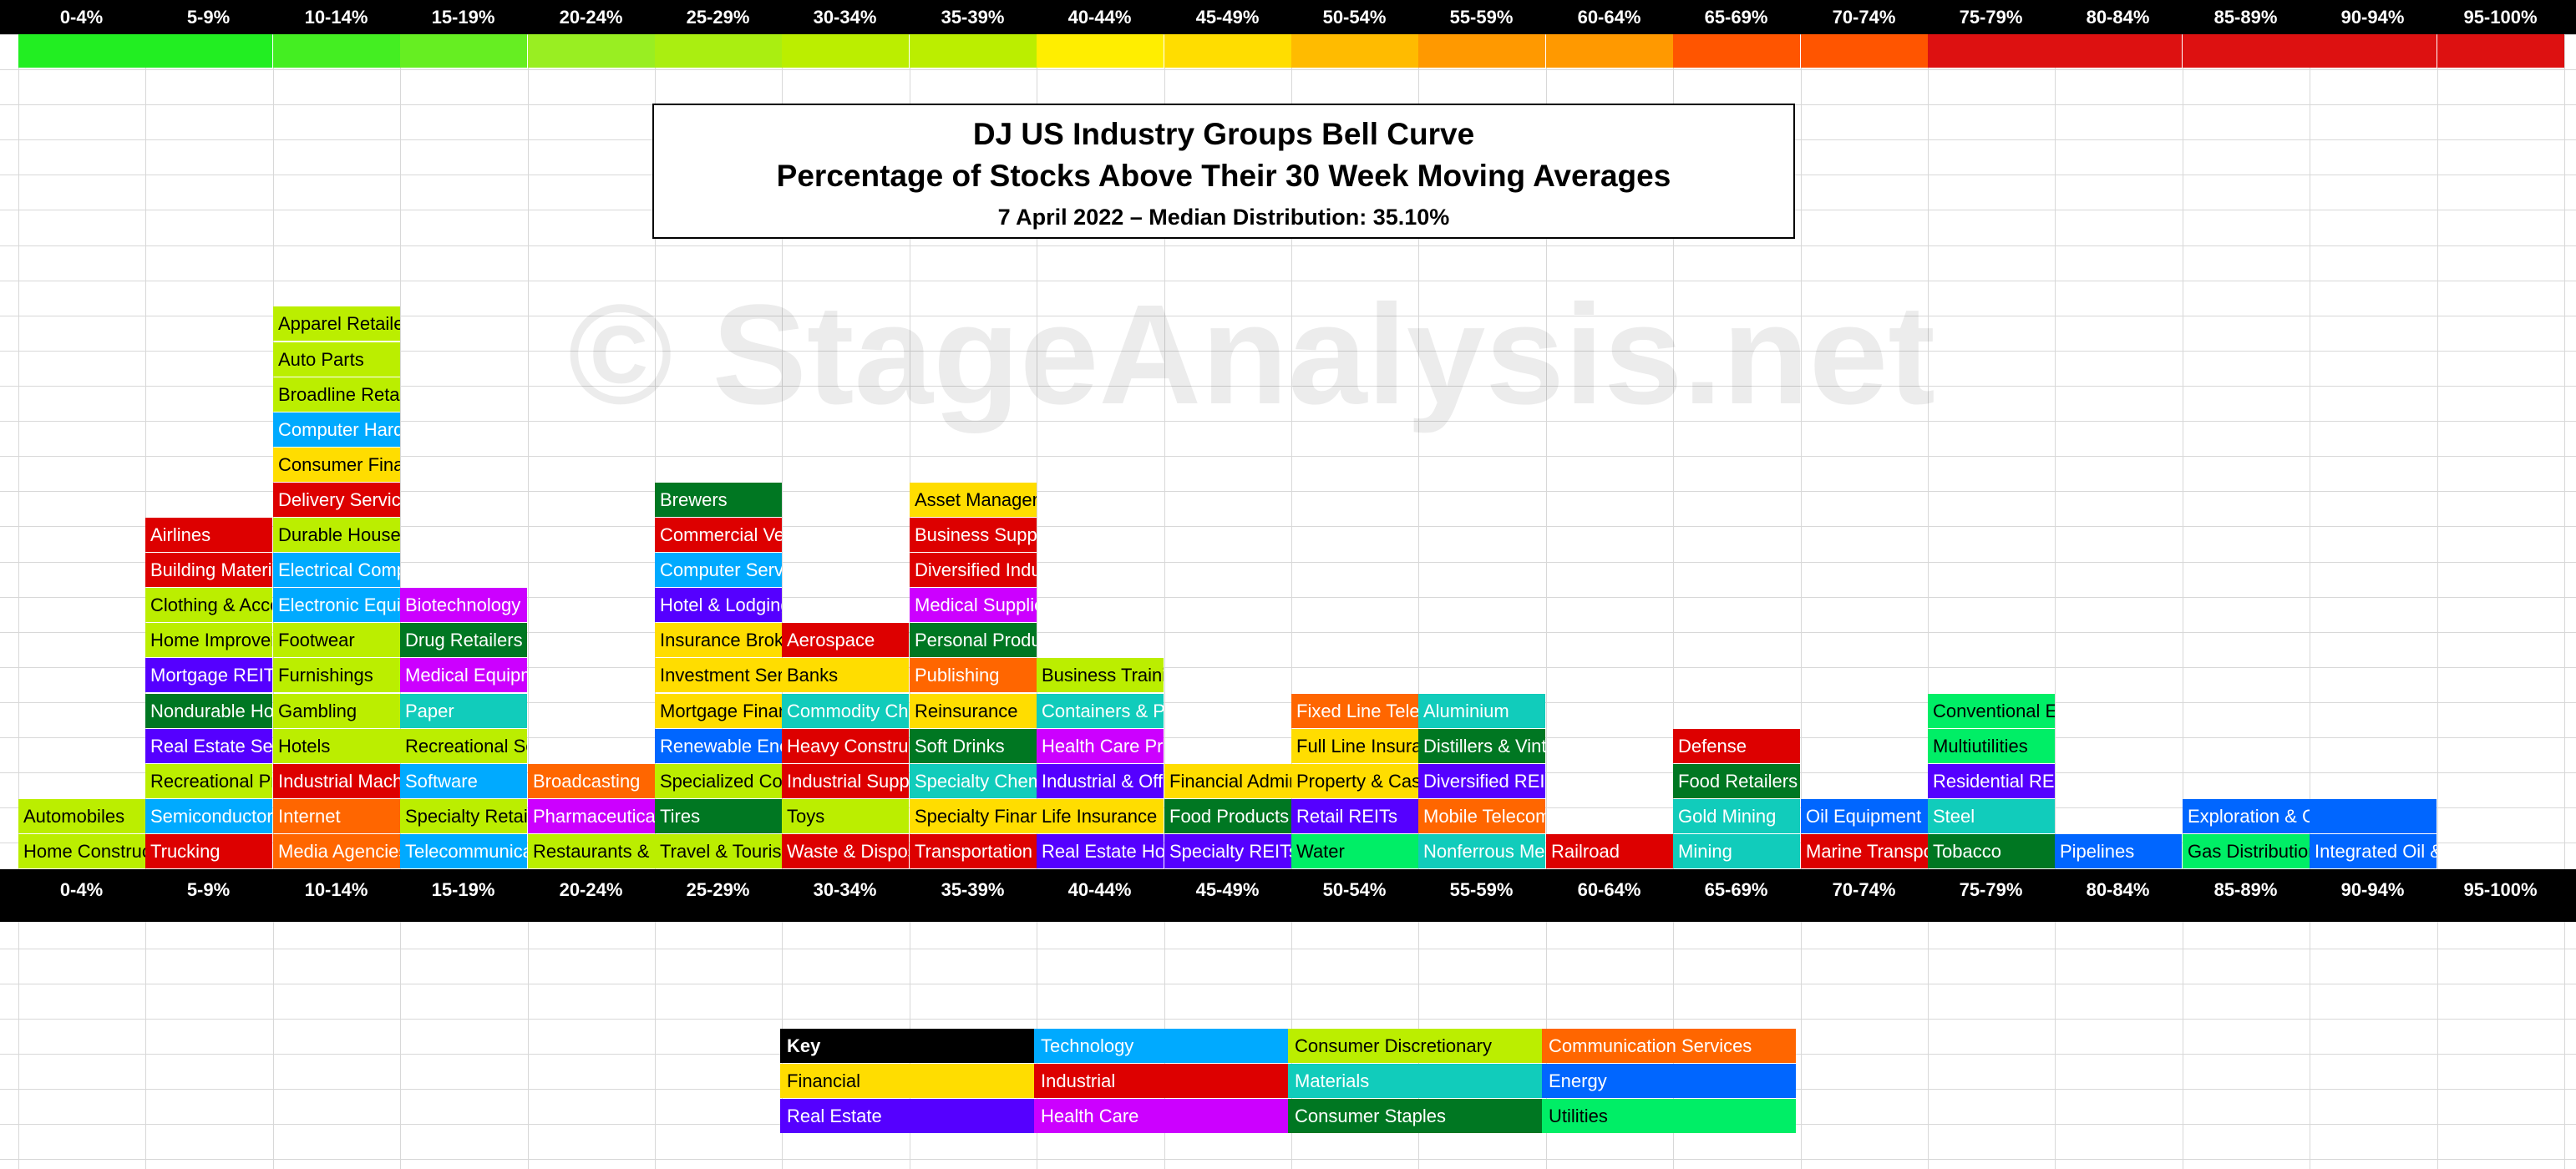 The width and height of the screenshot is (2576, 1169). Describe the element at coordinates (336, 465) in the screenshot. I see `industry-group-cell: Consumer Finance` at that location.